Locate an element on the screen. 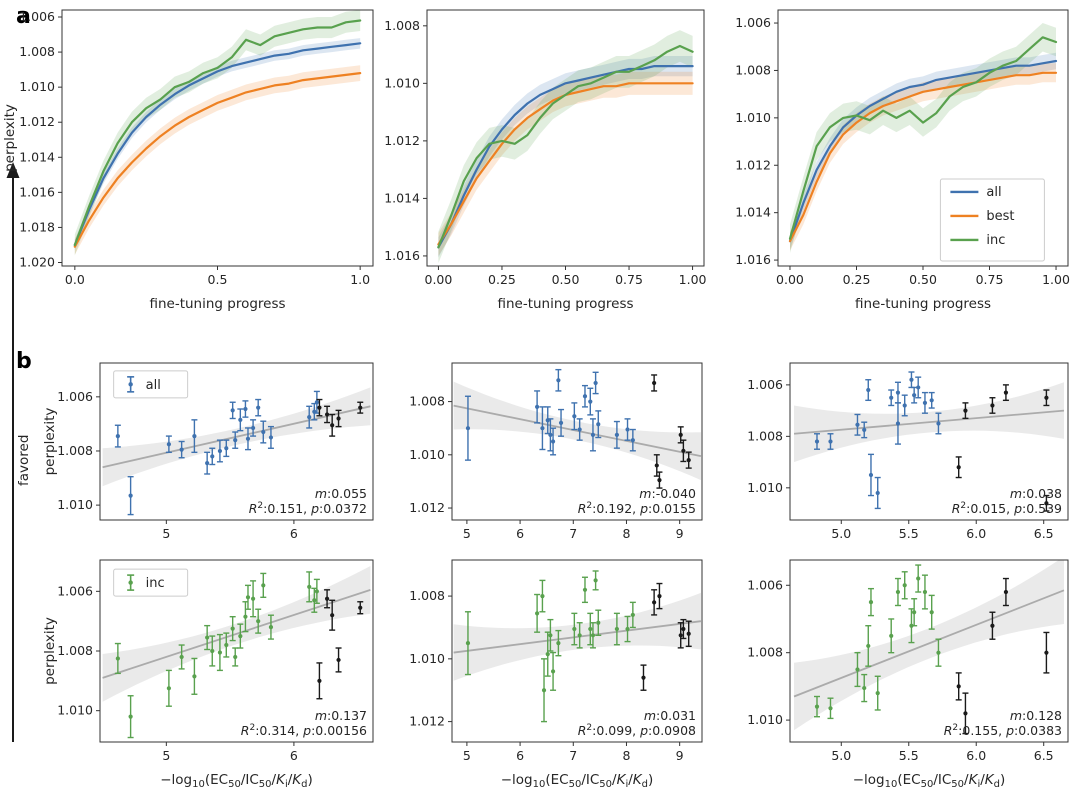 The width and height of the screenshot is (1080, 795). svg-text: 1.018 is located at coordinates (37, 226).